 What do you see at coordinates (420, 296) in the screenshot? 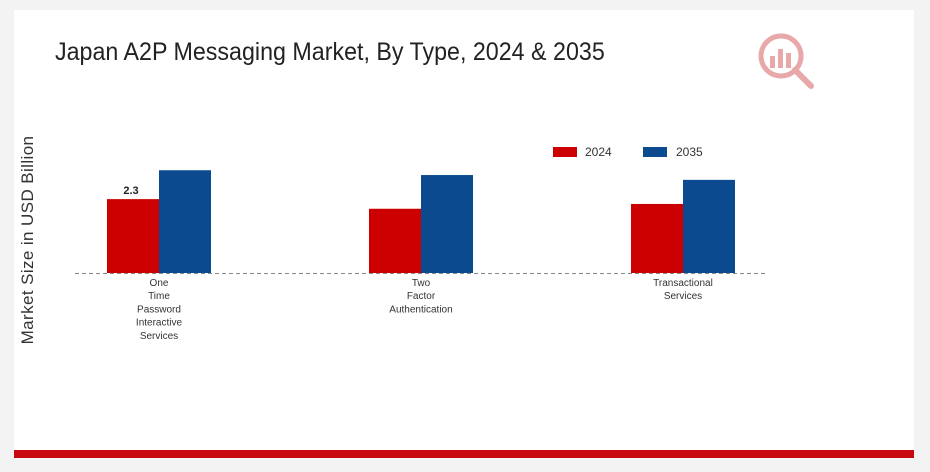
I see `x-tick-label-1: Two Factor Authentication` at bounding box center [420, 296].